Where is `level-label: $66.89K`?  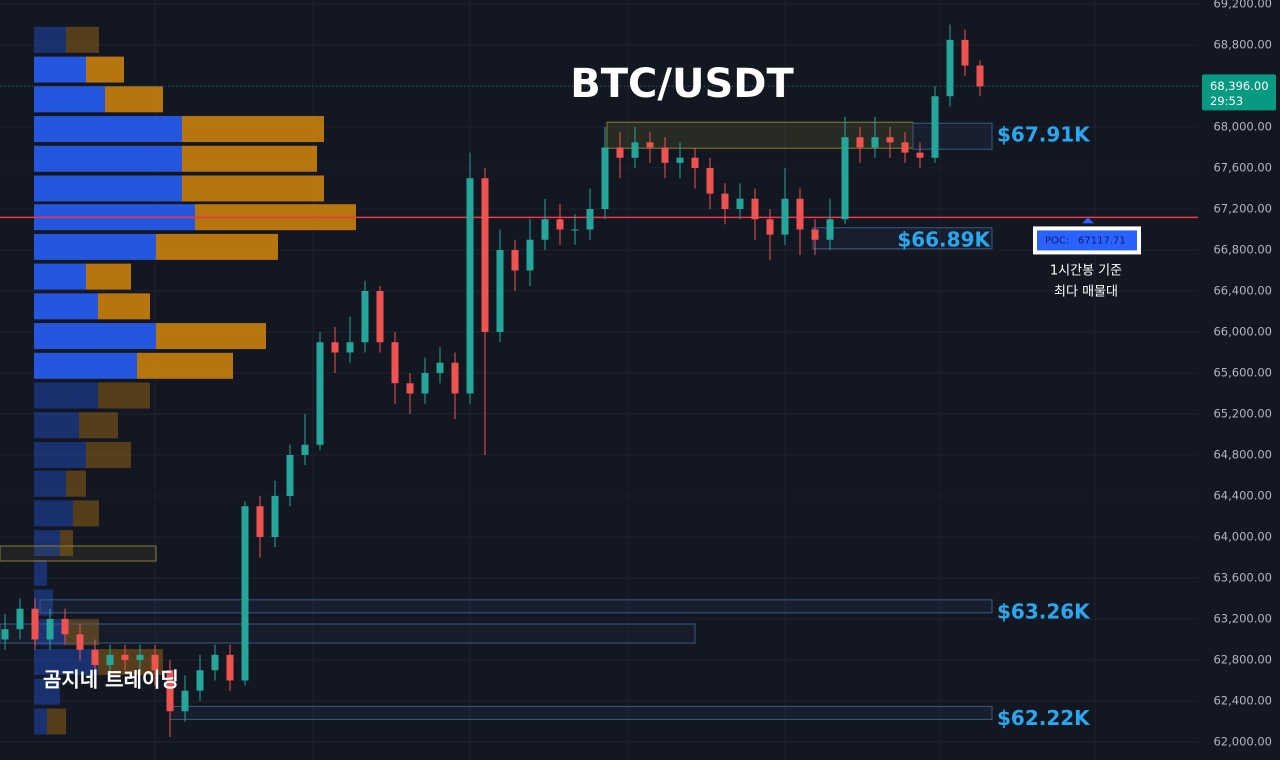 level-label: $66.89K is located at coordinates (944, 239).